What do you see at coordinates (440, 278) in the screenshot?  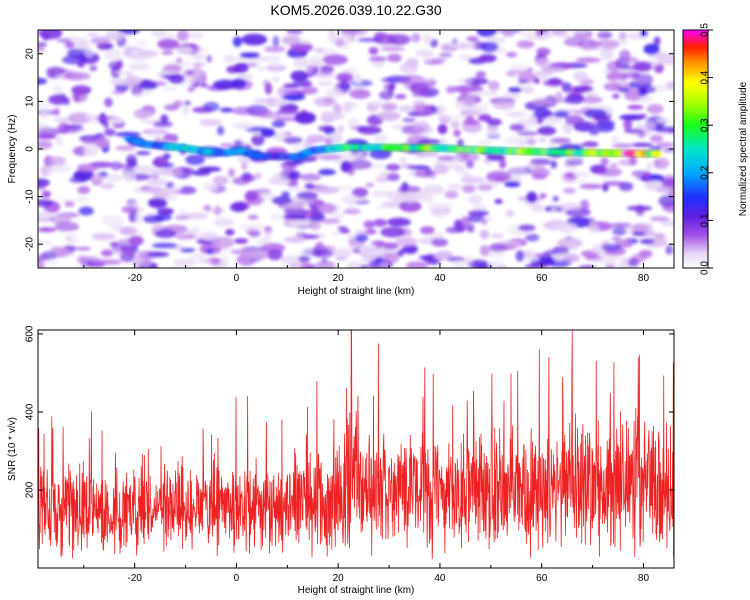 I see `x-tick-label: 40` at bounding box center [440, 278].